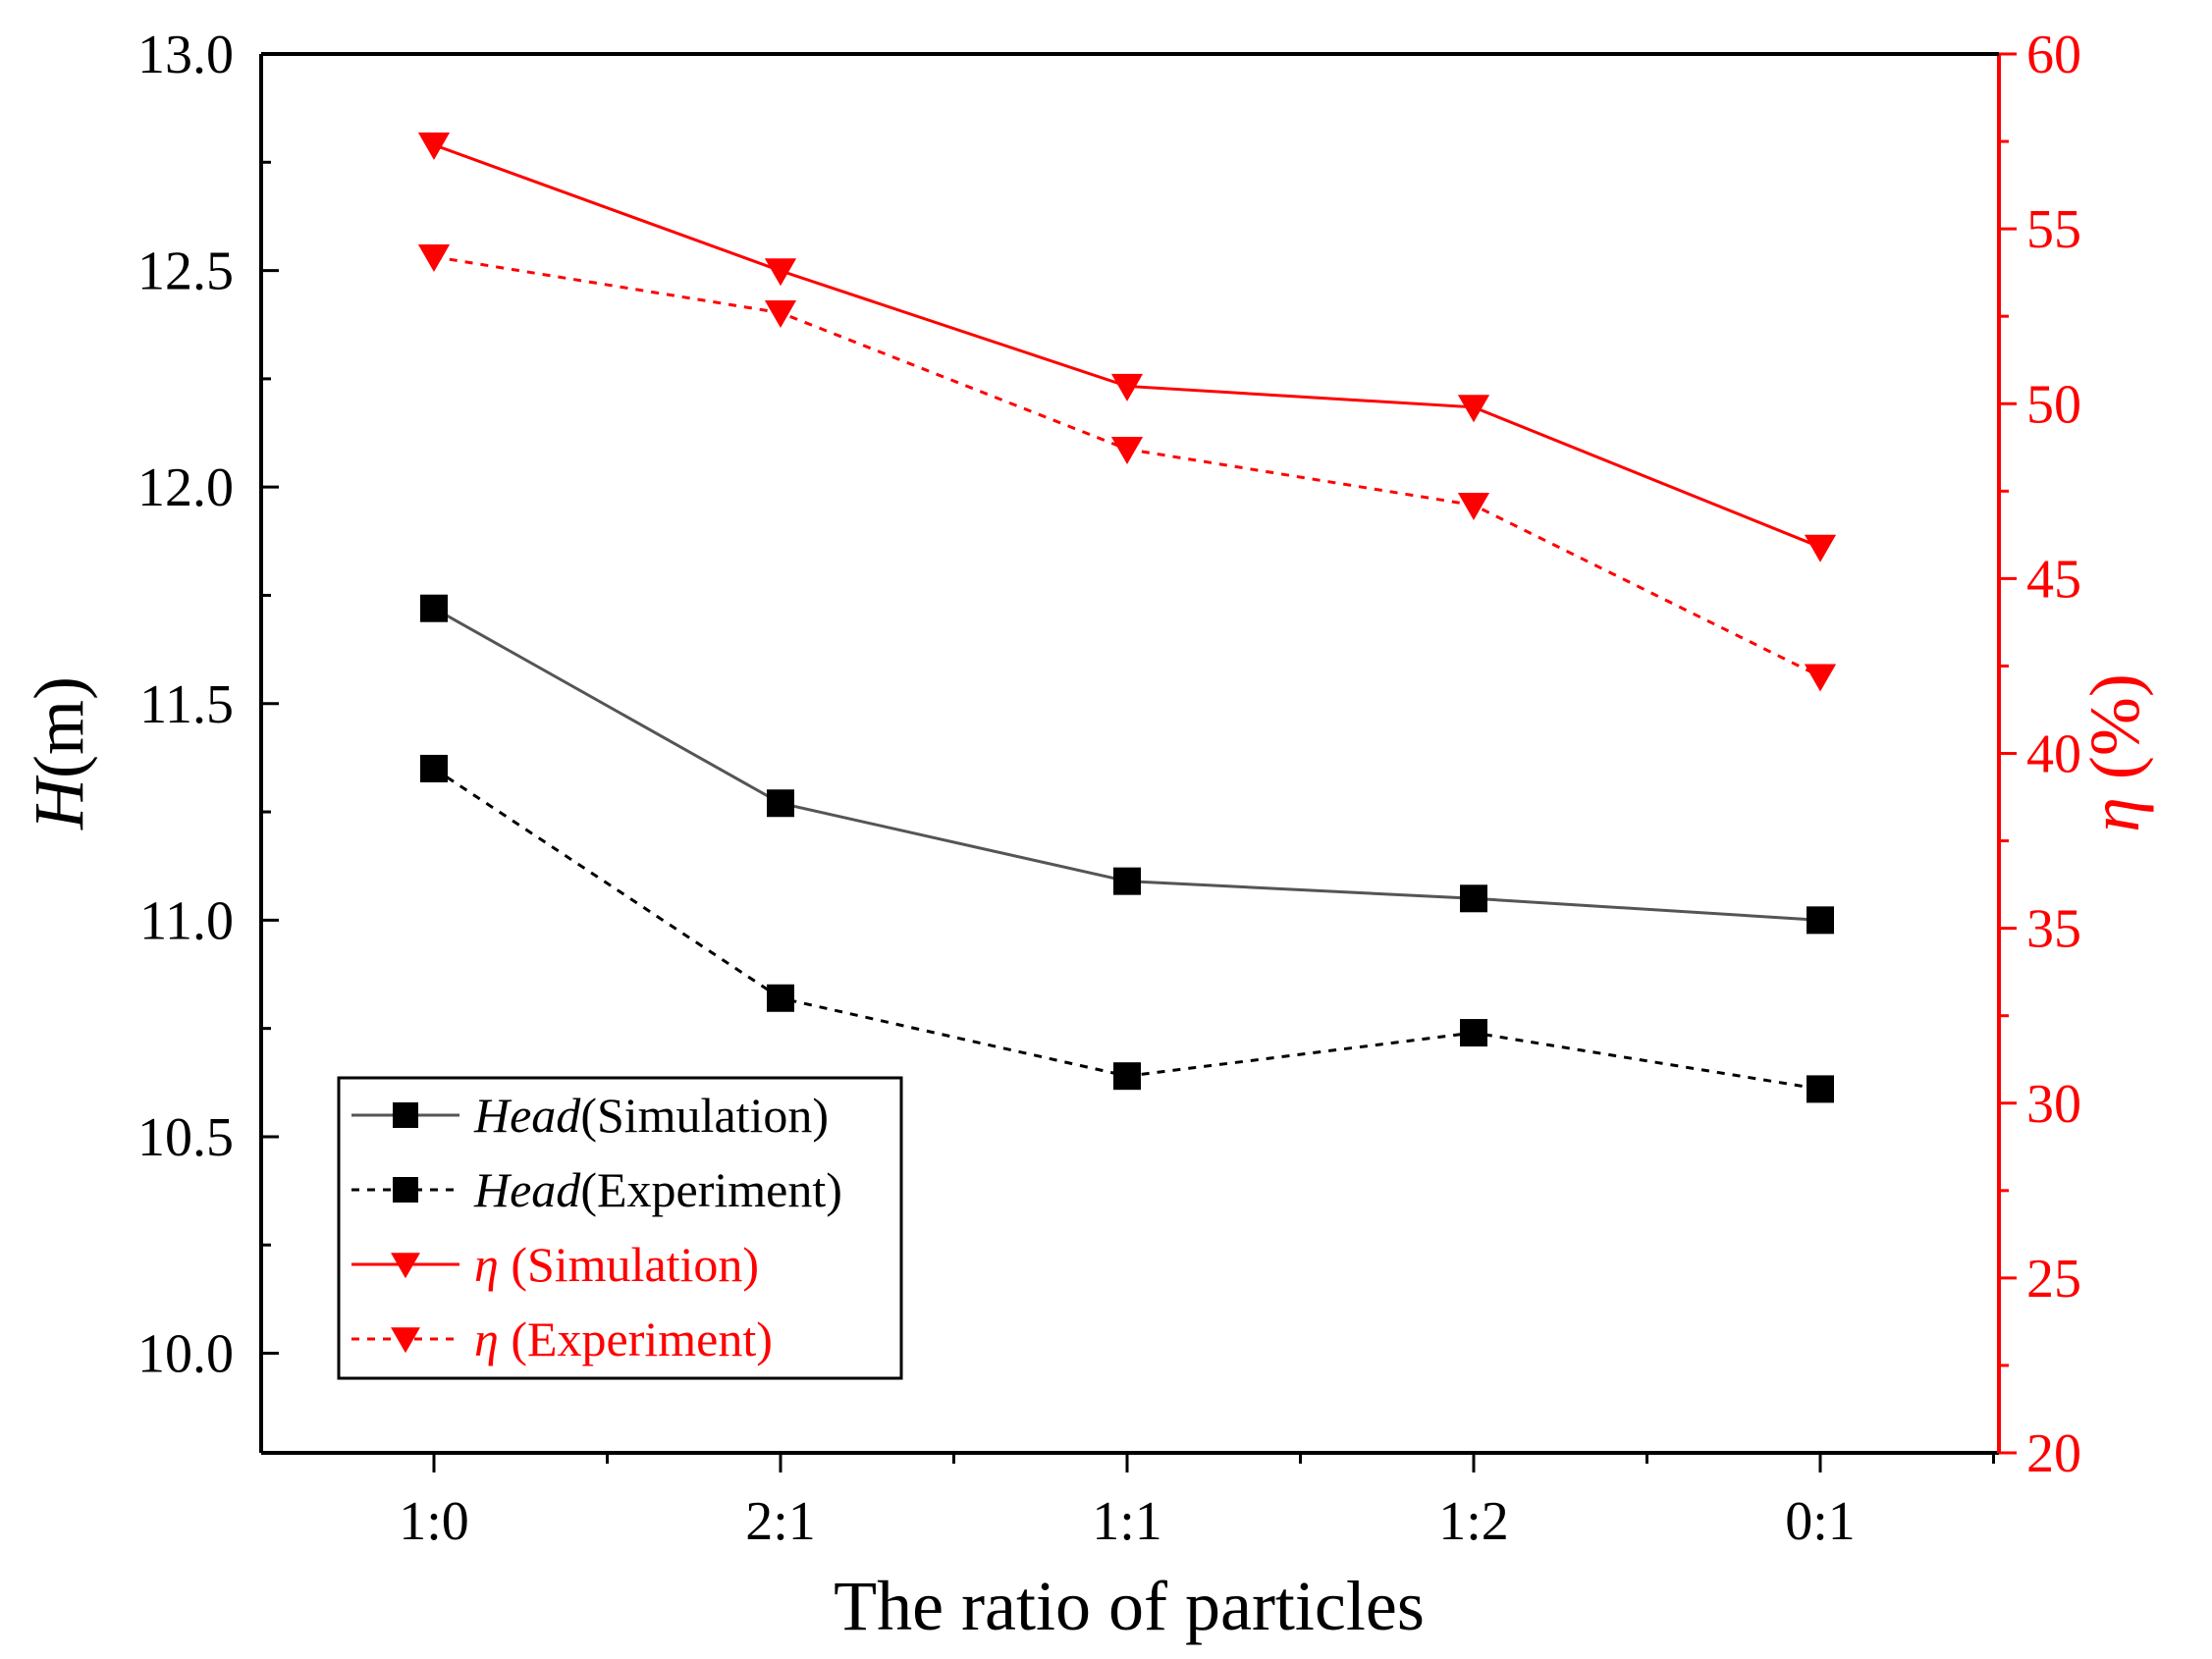 The image size is (2212, 1659). What do you see at coordinates (2053, 579) in the screenshot?
I see `right-tick-label: 45` at bounding box center [2053, 579].